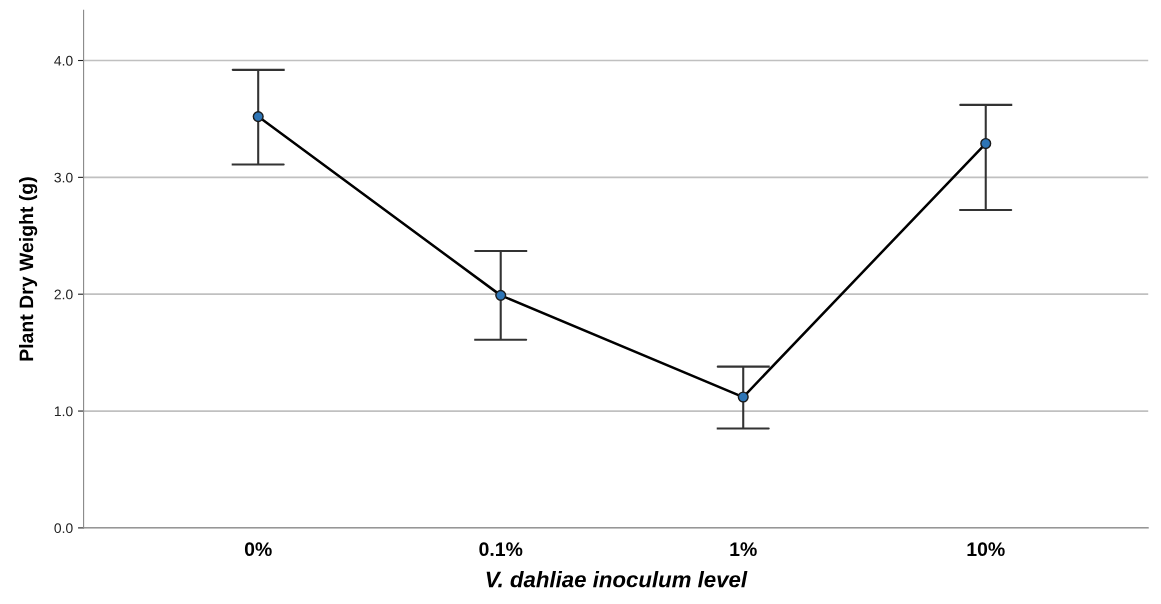  I want to click on y-tick-label: 0.0, so click(63, 528).